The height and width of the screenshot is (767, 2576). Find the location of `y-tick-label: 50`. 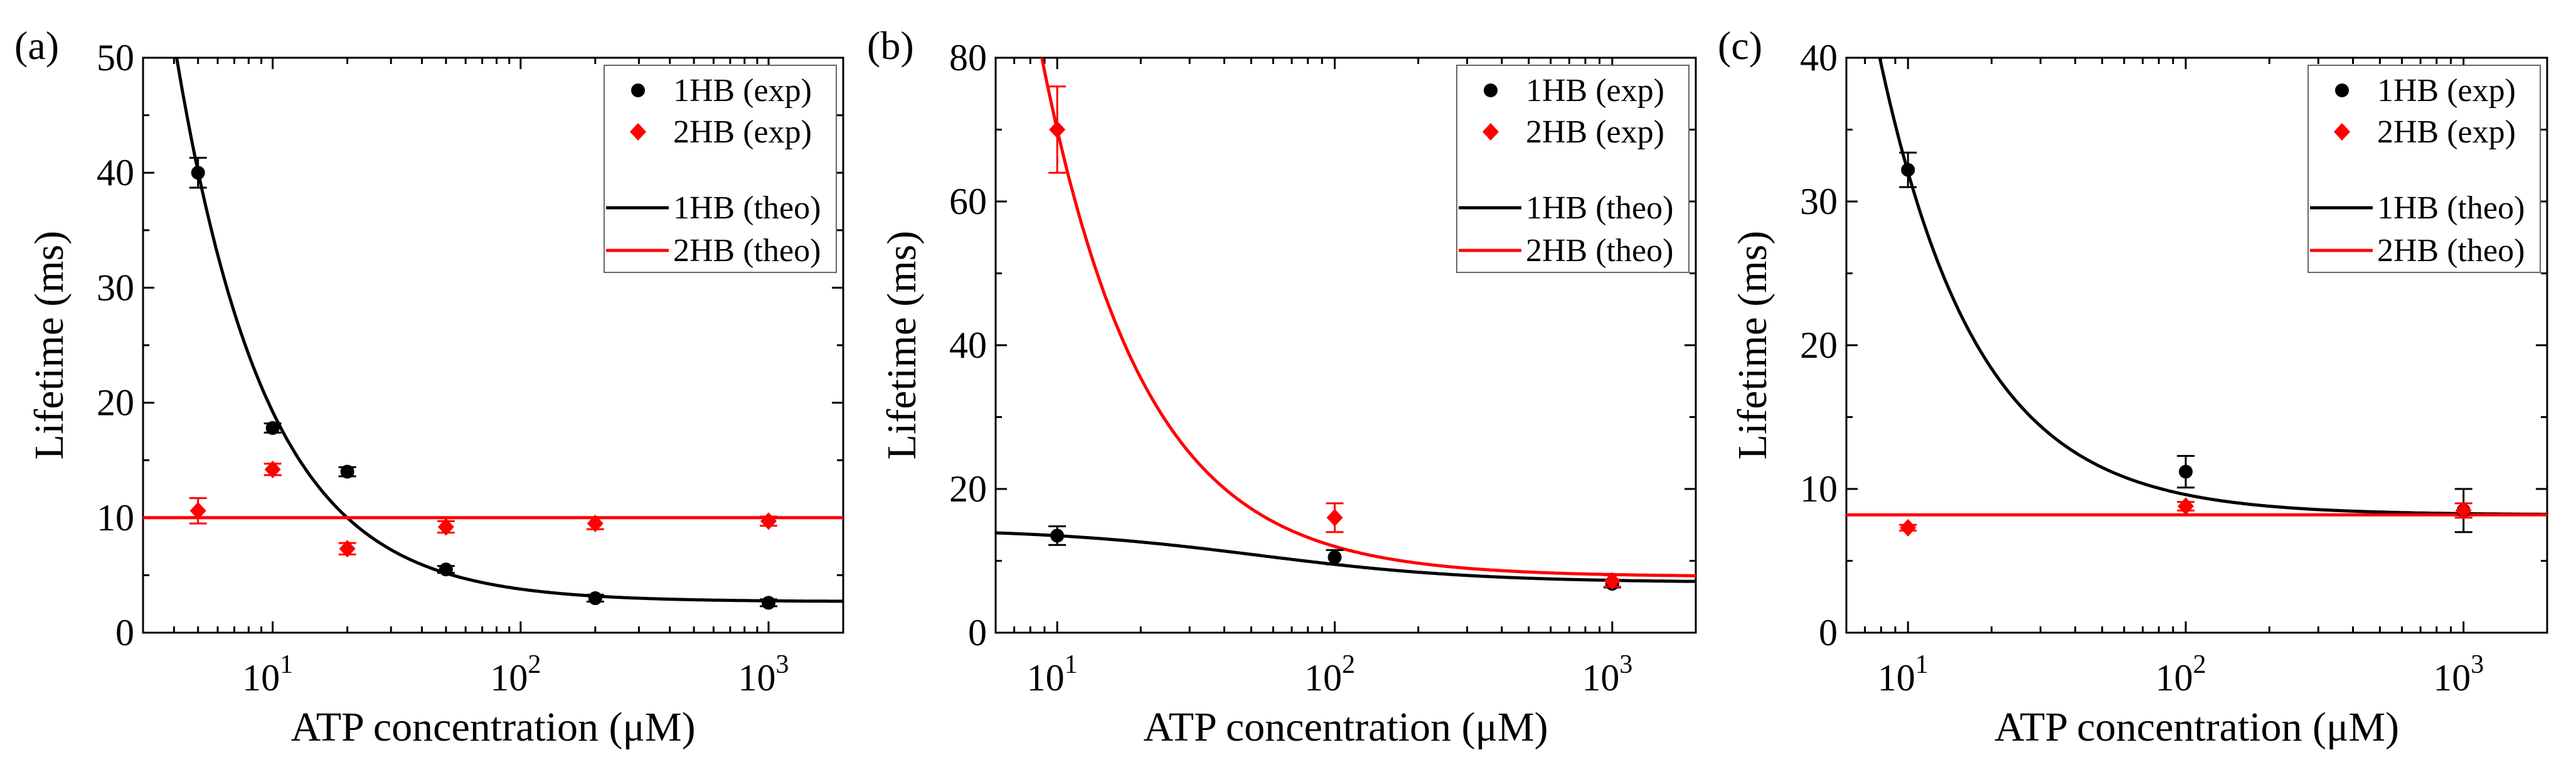

y-tick-label: 50 is located at coordinates (115, 57).